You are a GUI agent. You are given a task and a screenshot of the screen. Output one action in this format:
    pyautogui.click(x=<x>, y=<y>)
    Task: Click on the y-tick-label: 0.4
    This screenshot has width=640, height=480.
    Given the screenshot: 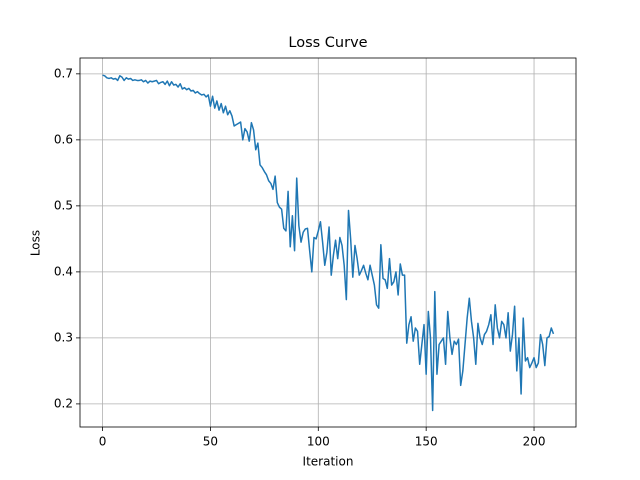 What is the action you would take?
    pyautogui.click(x=63, y=271)
    